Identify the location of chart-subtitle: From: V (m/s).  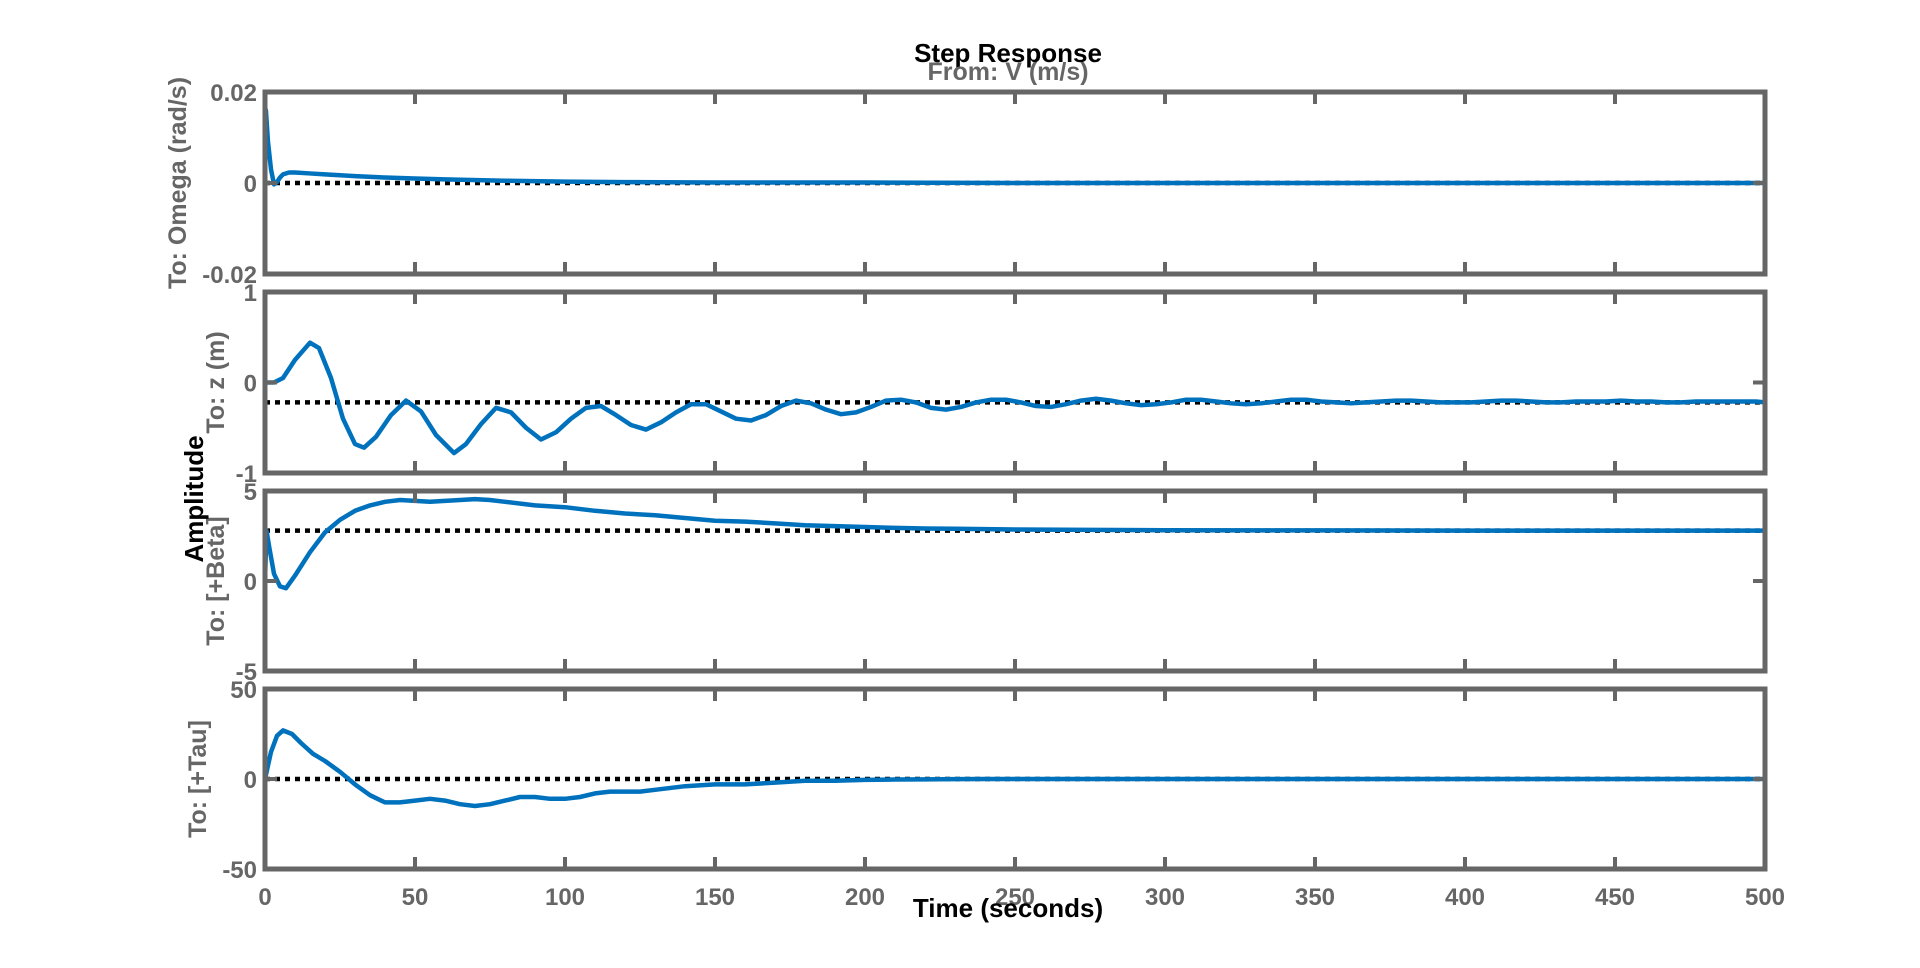
(1007, 72).